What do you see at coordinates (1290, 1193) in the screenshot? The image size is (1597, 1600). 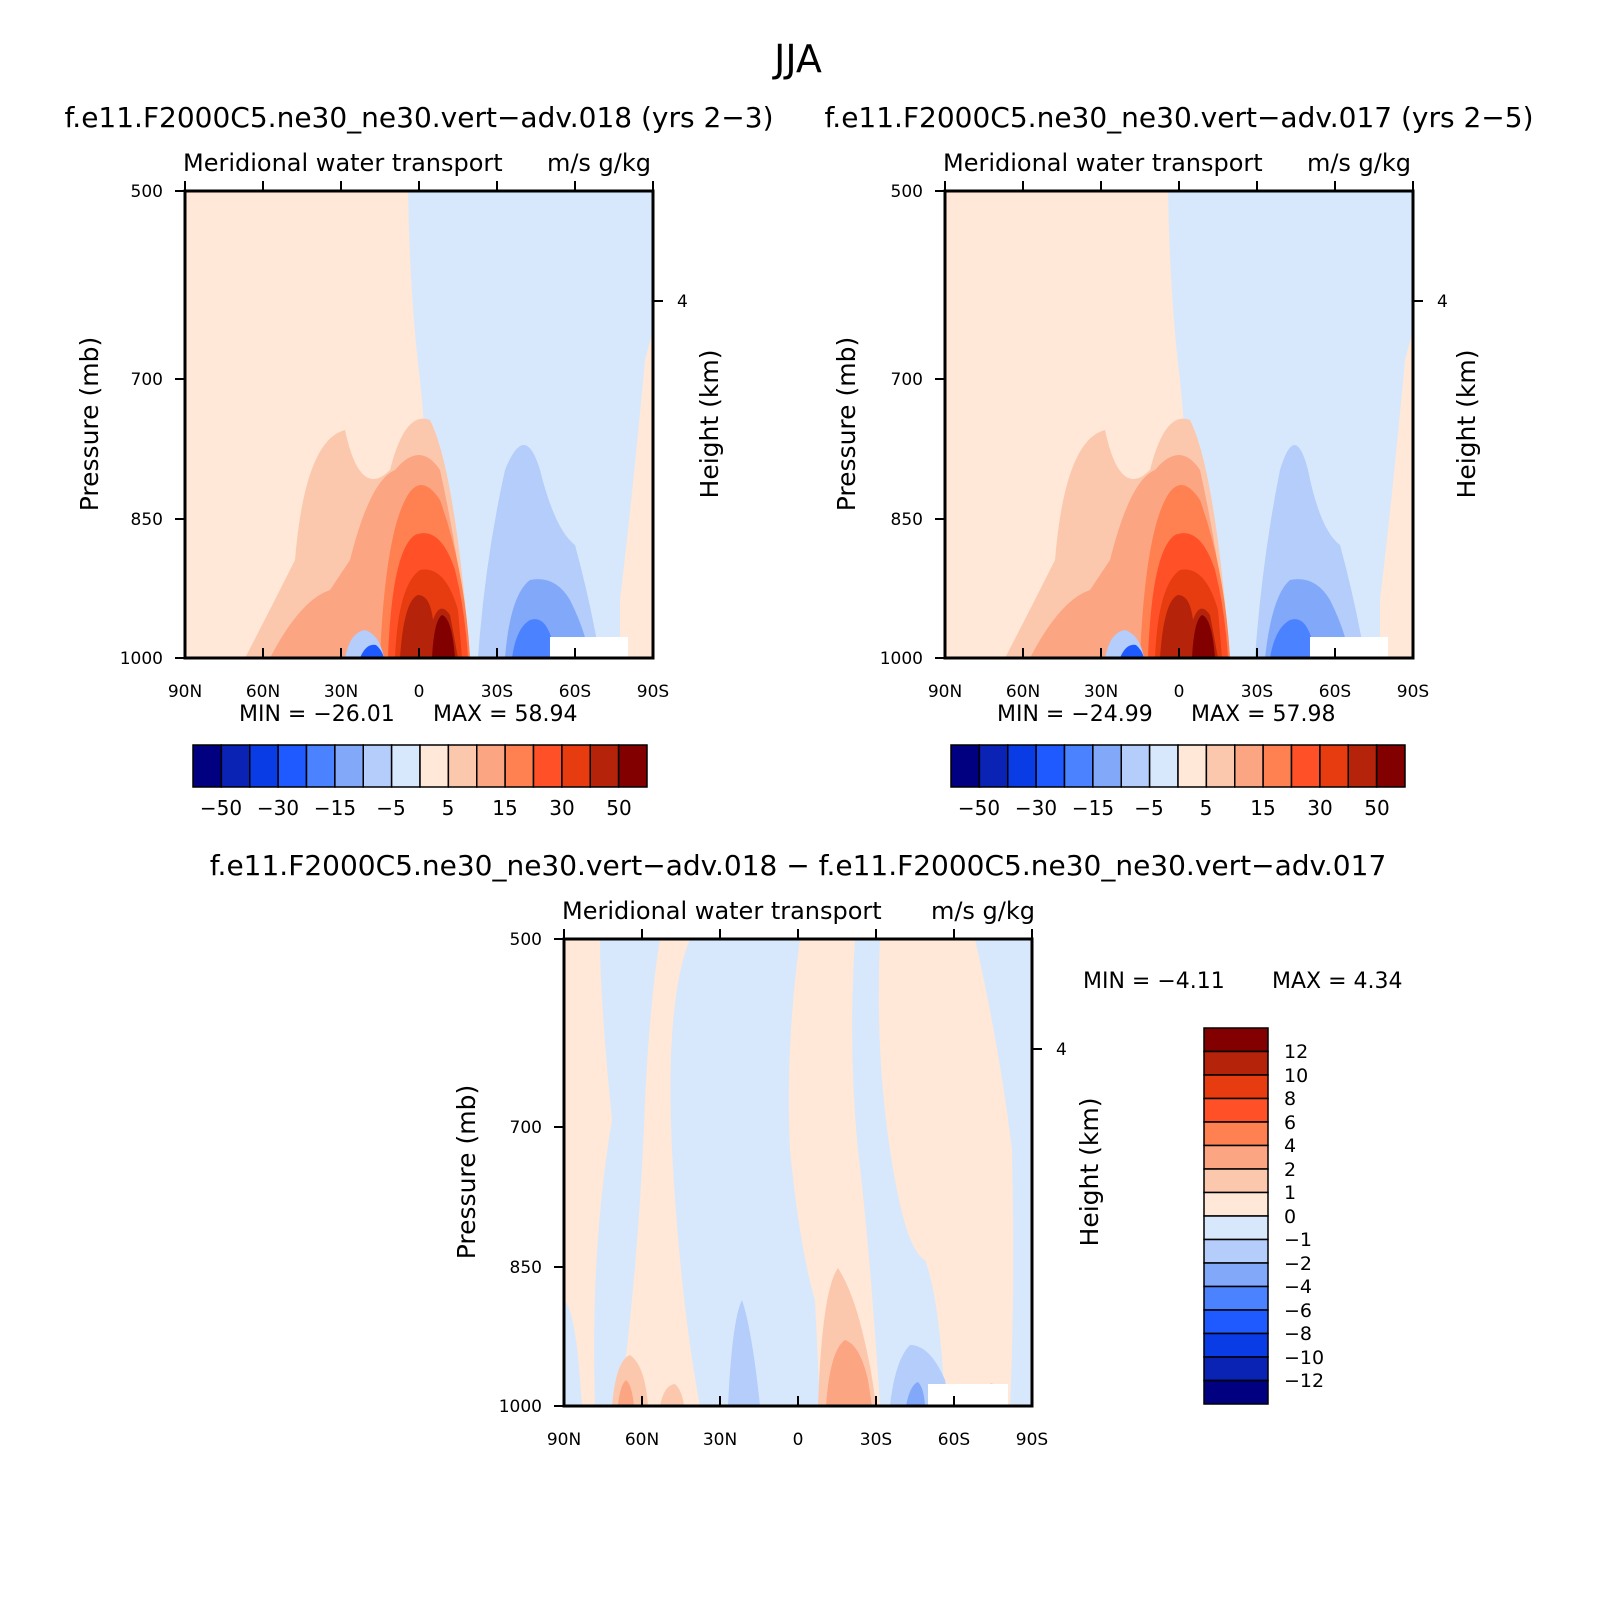 I see `panel-3-cb-label-7: 1` at bounding box center [1290, 1193].